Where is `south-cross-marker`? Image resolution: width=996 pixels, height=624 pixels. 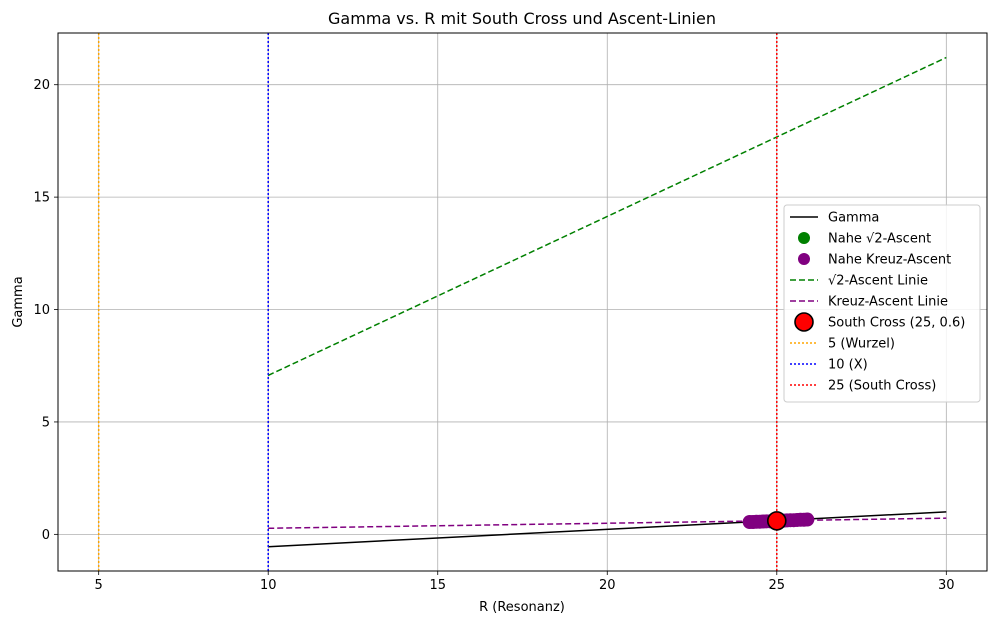 south-cross-marker is located at coordinates (776, 521).